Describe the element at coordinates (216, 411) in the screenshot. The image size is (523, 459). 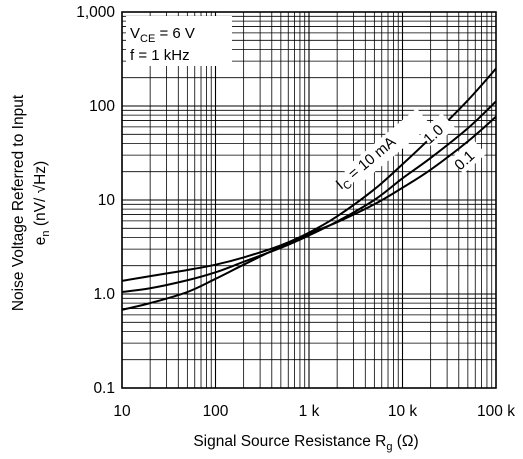
I see `x-tick-label: 100` at that location.